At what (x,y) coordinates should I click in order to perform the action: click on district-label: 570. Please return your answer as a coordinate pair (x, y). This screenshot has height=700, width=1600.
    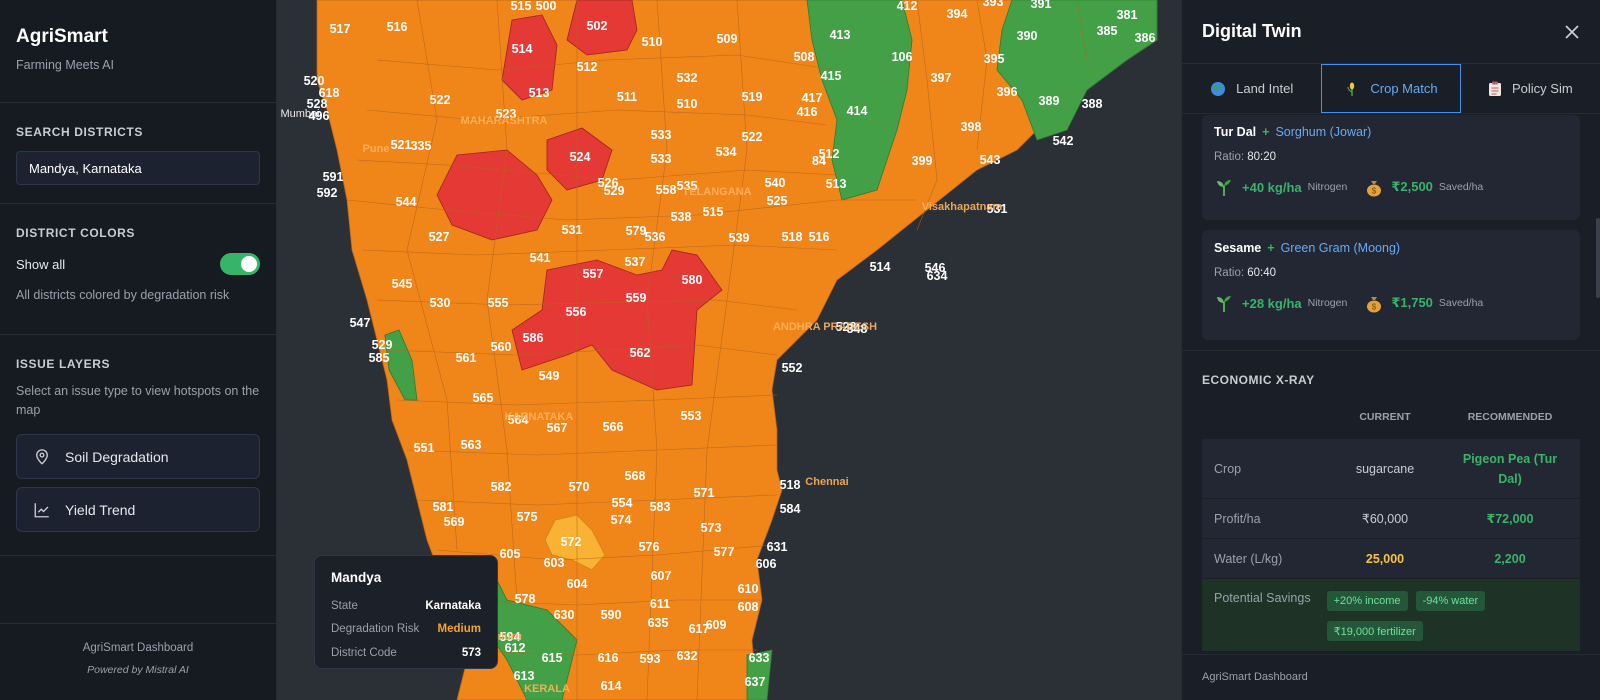
    Looking at the image, I should click on (579, 487).